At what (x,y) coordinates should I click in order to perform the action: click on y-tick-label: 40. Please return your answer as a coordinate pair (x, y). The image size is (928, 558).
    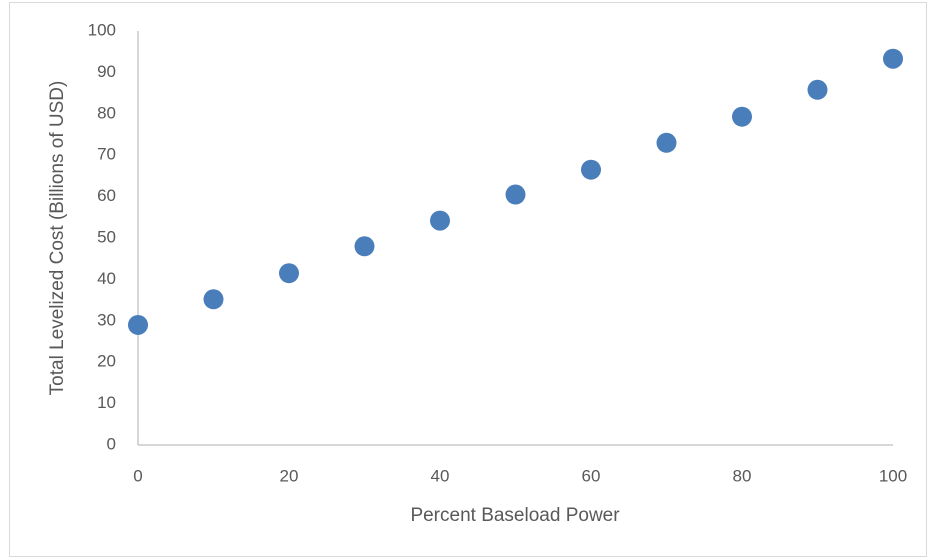
    Looking at the image, I should click on (106, 278).